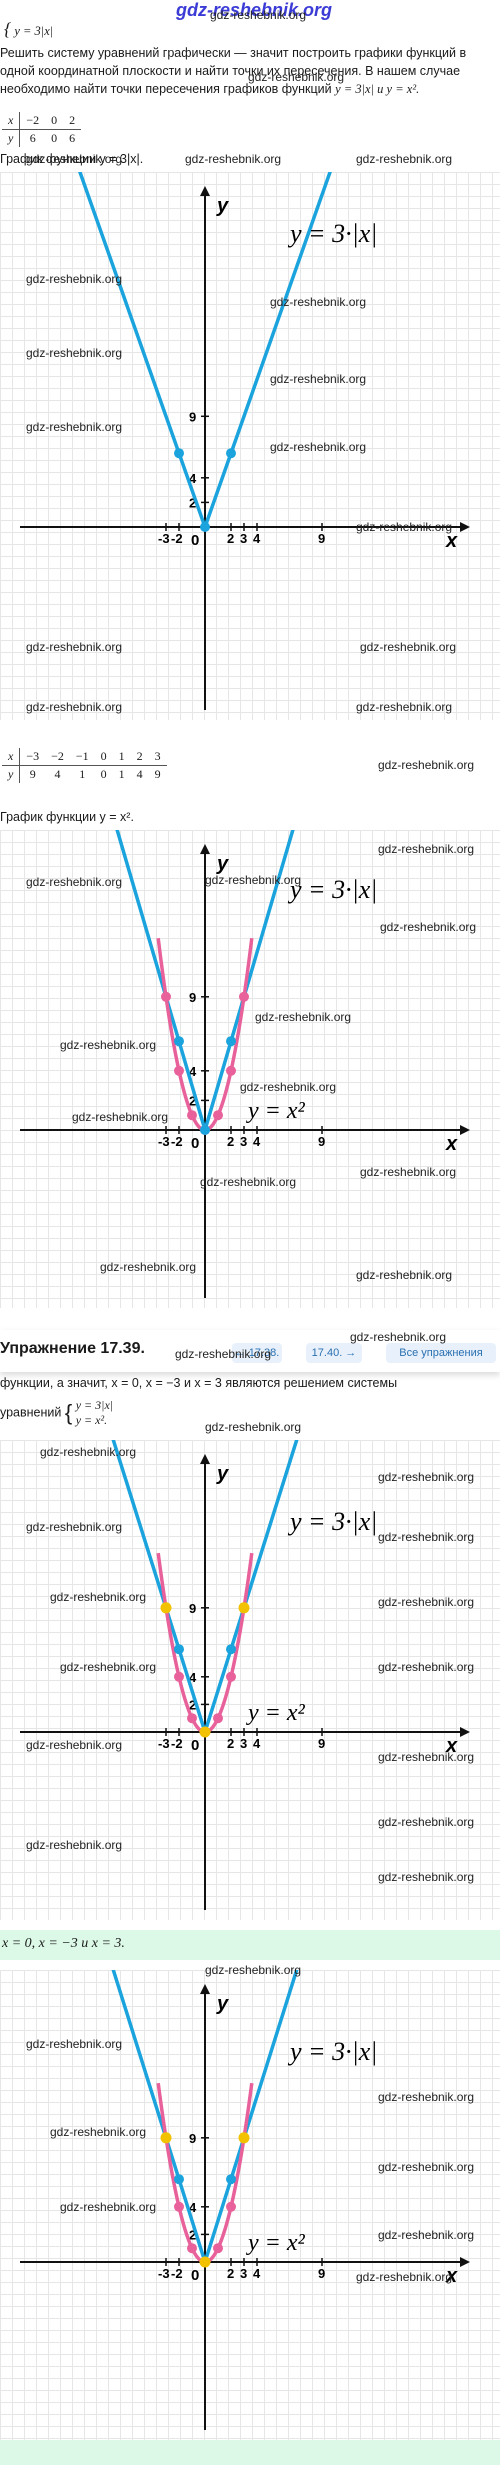 This screenshot has width=500, height=2465. I want to click on square-graph-label: y = x², so click(276, 1111).